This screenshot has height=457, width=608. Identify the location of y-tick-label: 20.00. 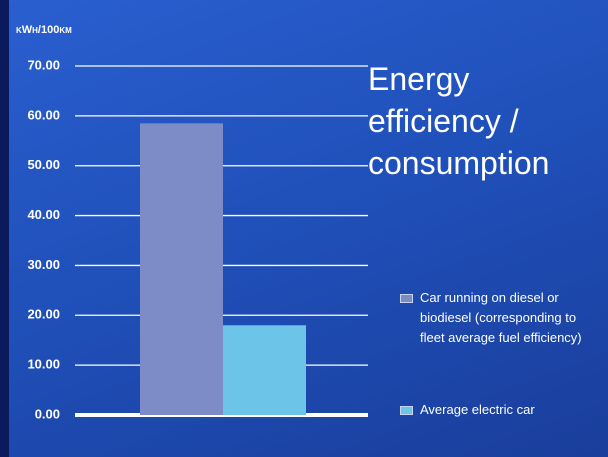
(43, 314).